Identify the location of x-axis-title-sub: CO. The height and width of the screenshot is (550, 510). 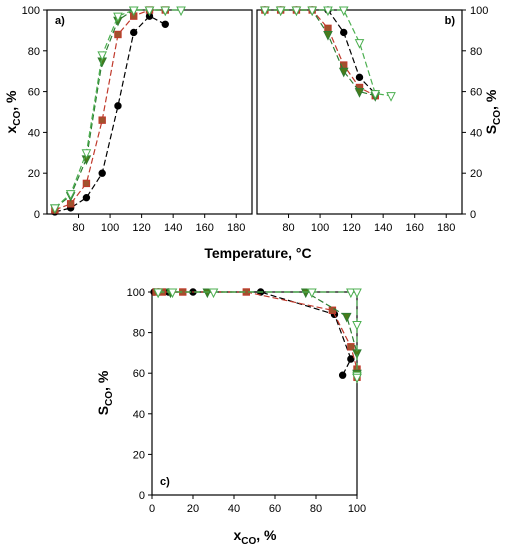
(248, 541).